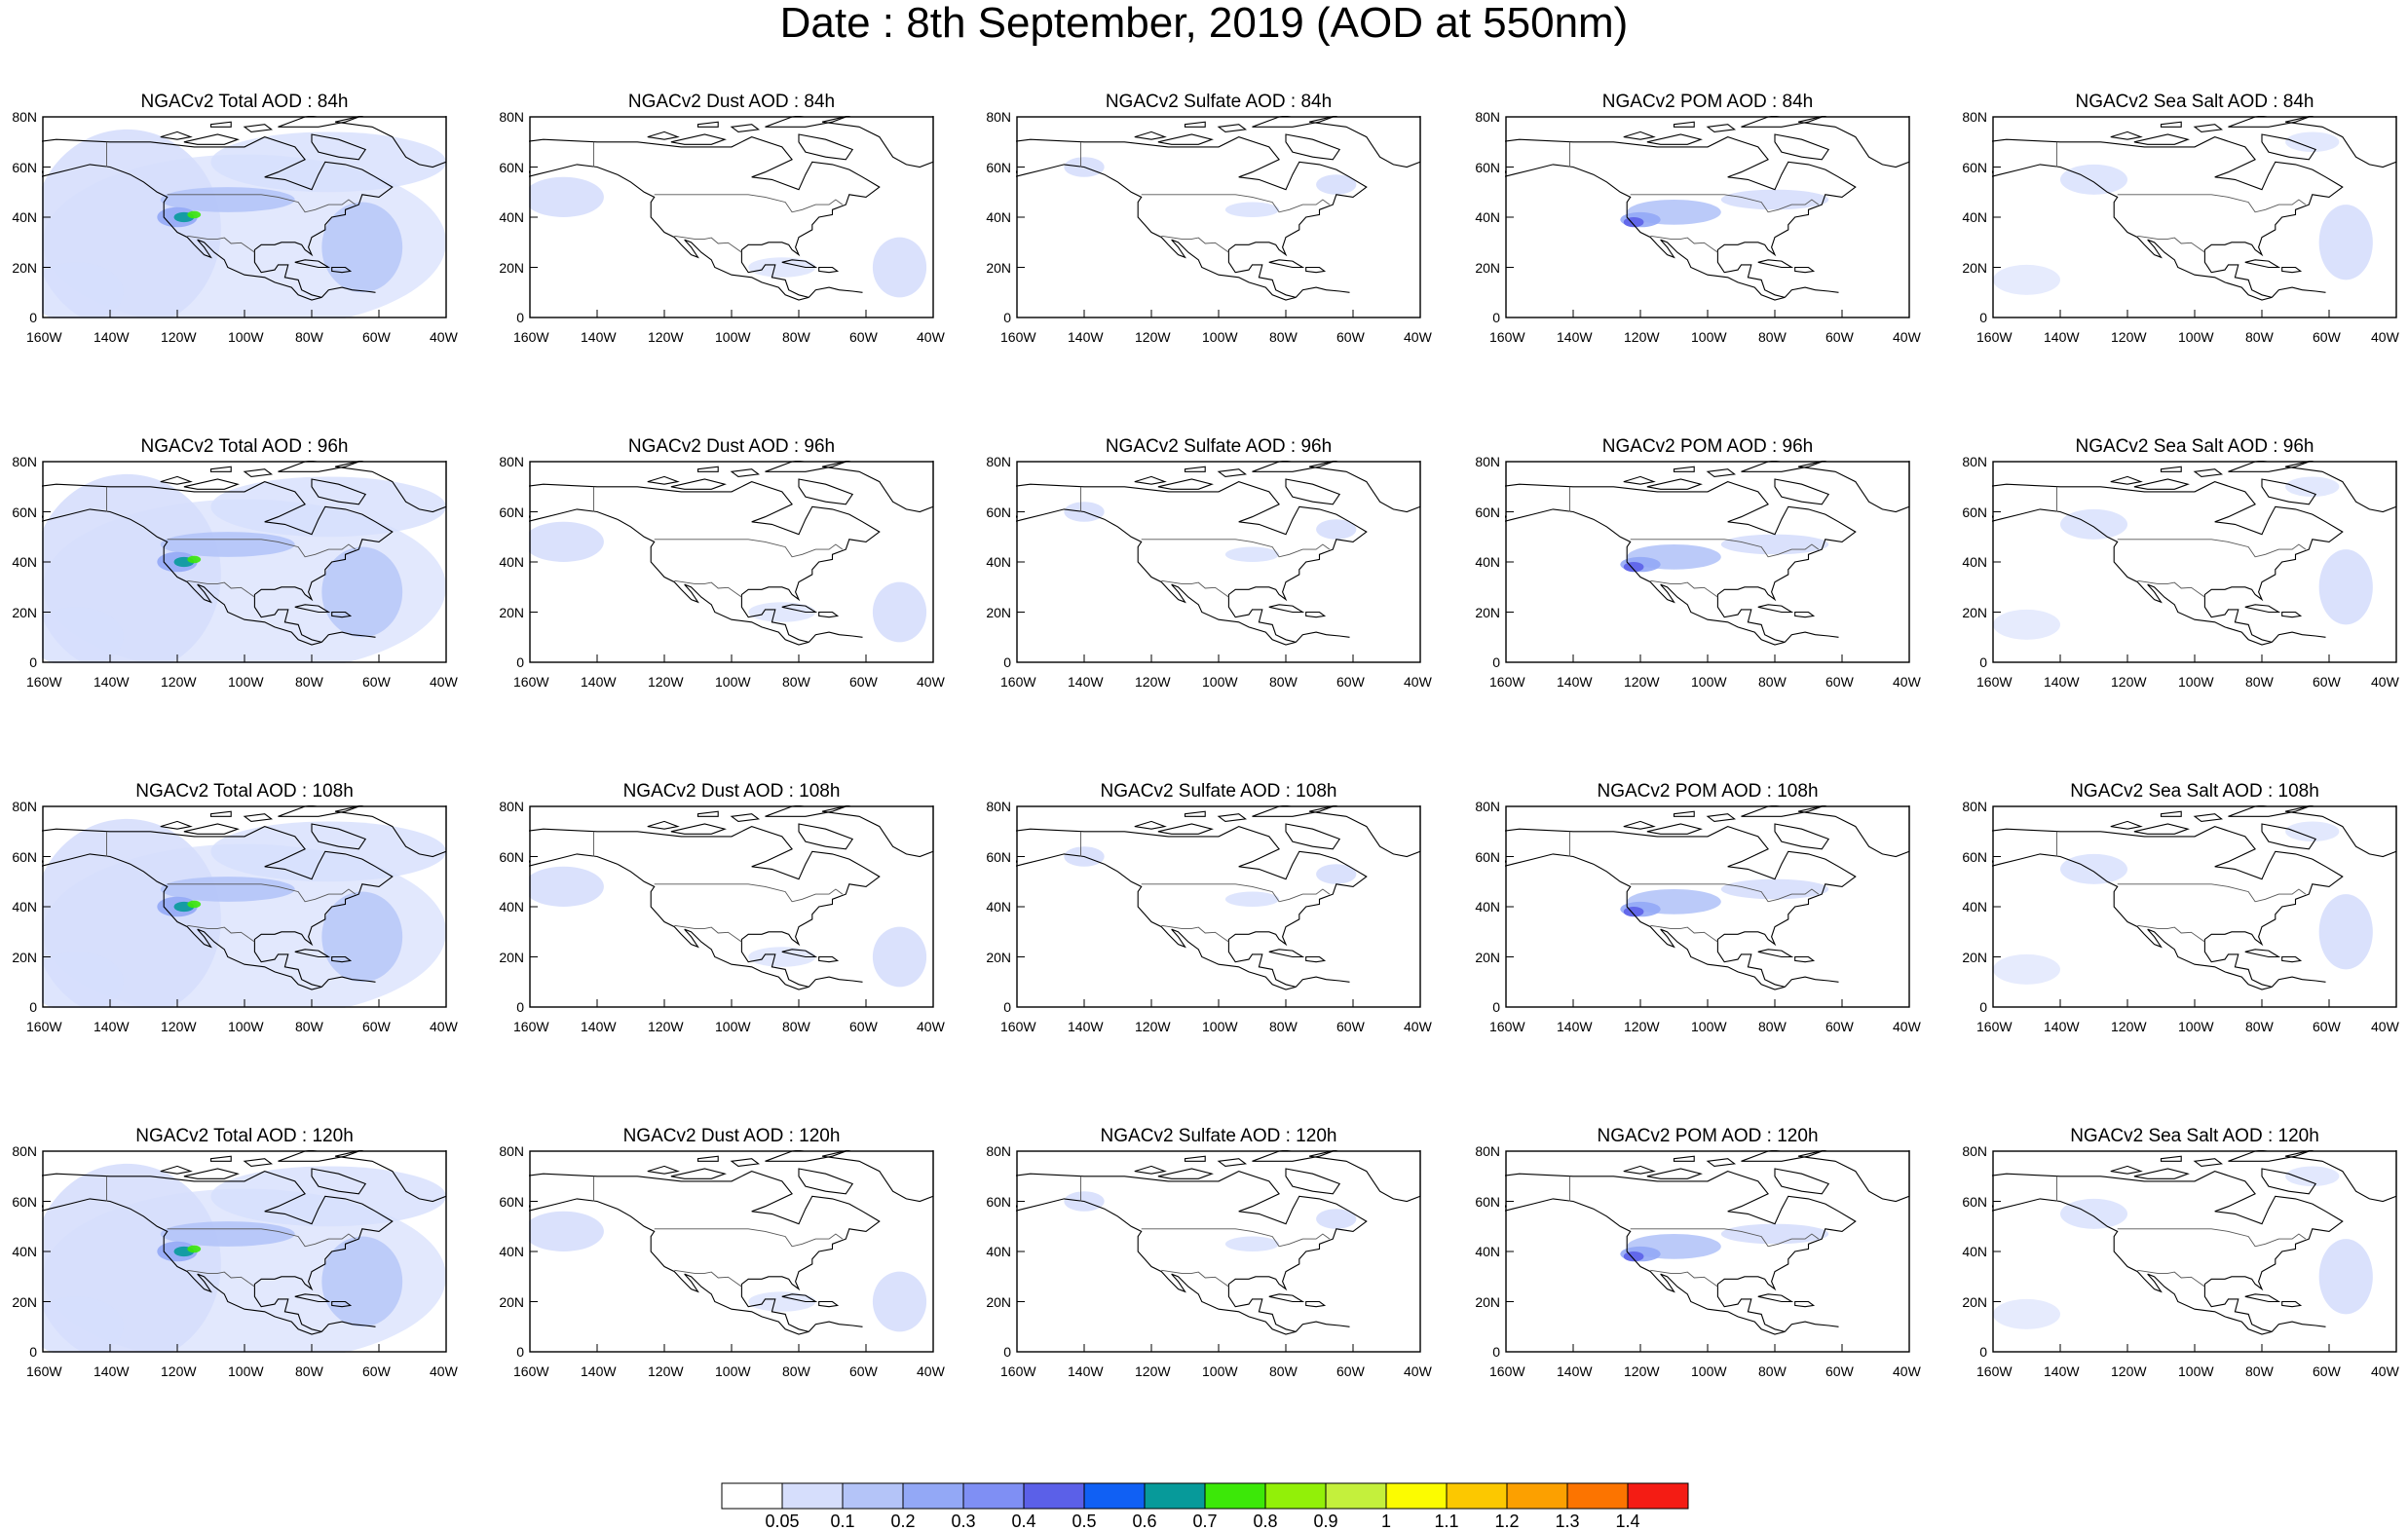  I want to click on colorbar-label: 0.9, so click(1325, 1521).